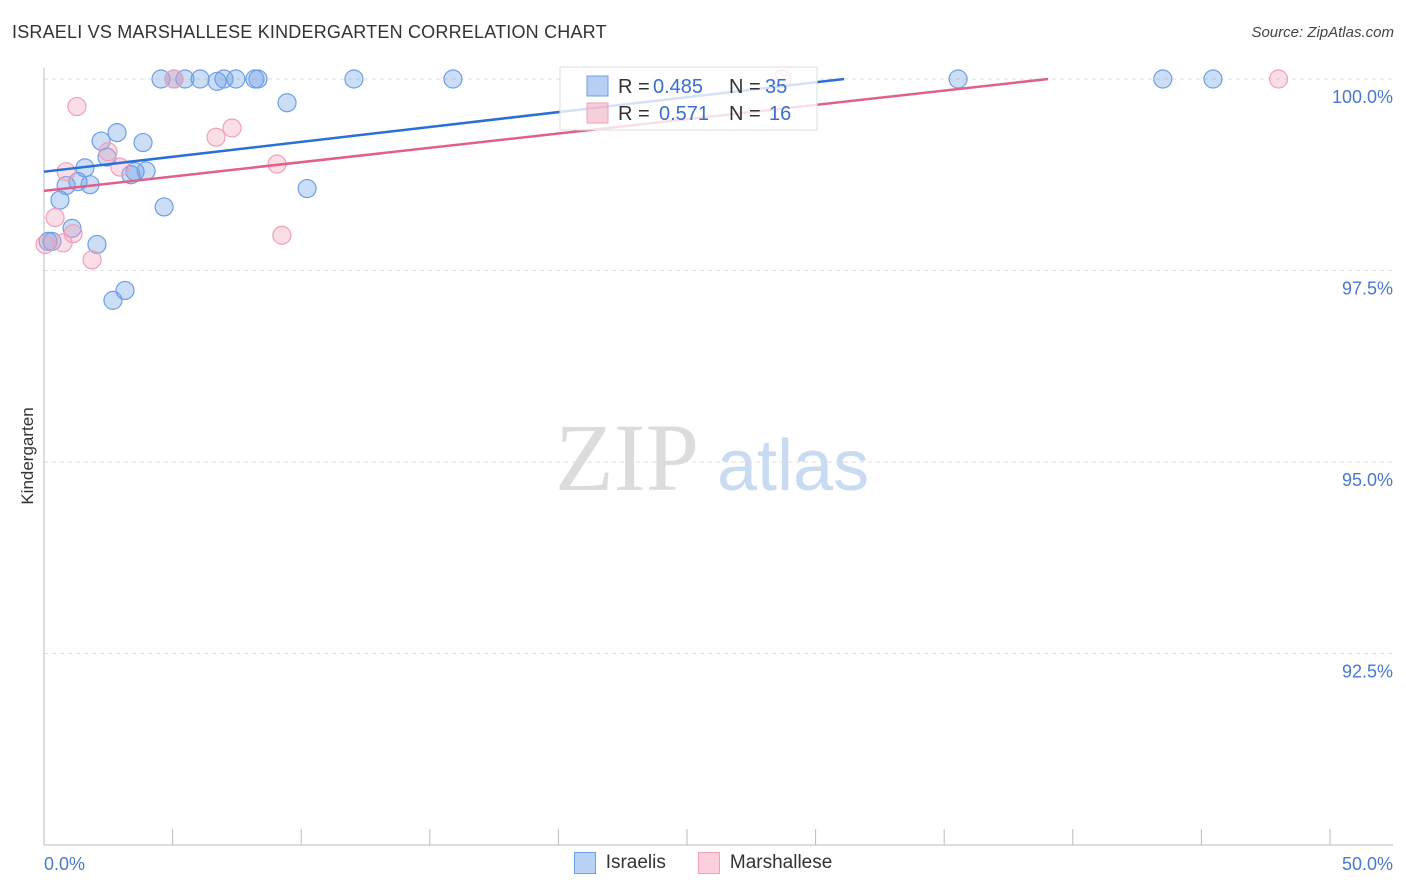  I want to click on y-tick-label: 92.5%, so click(1367, 672).